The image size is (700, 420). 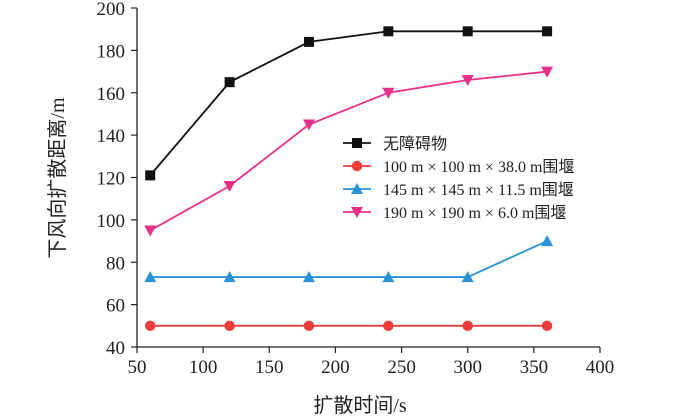 What do you see at coordinates (534, 367) in the screenshot?
I see `x-tick-label: 350` at bounding box center [534, 367].